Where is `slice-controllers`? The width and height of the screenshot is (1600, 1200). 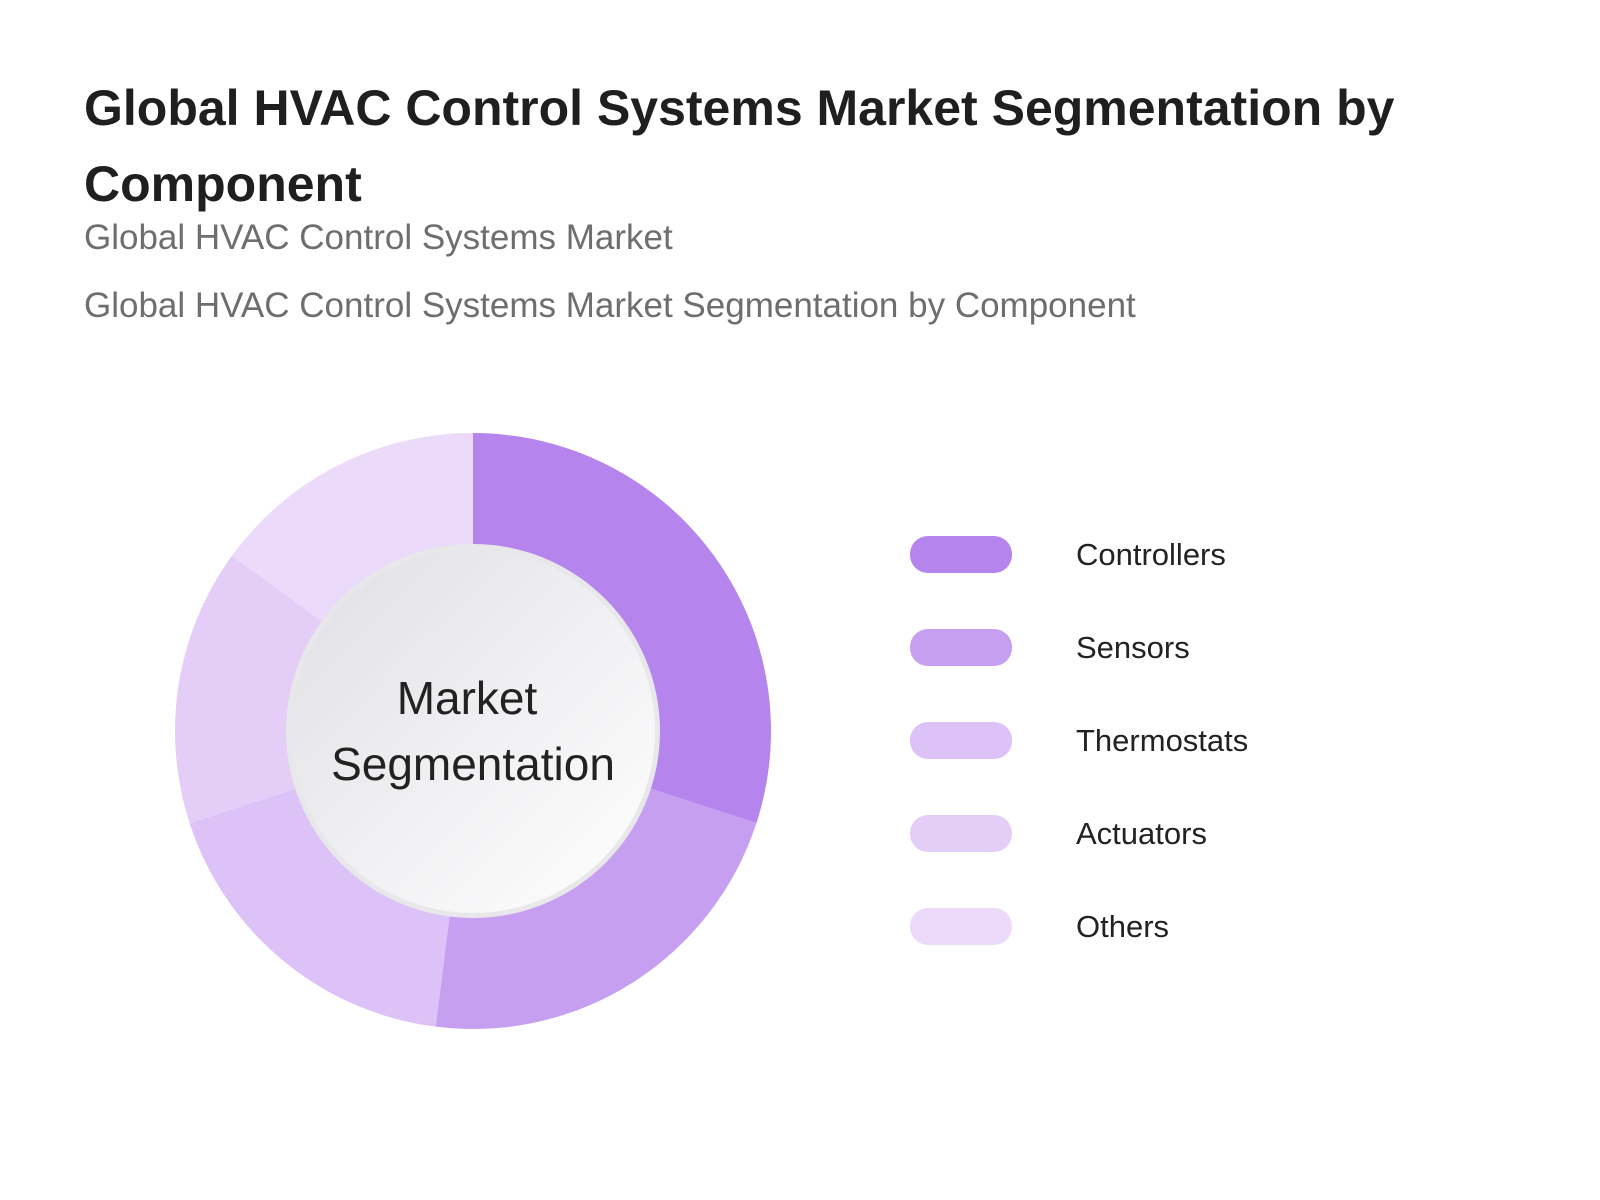
slice-controllers is located at coordinates (622, 628).